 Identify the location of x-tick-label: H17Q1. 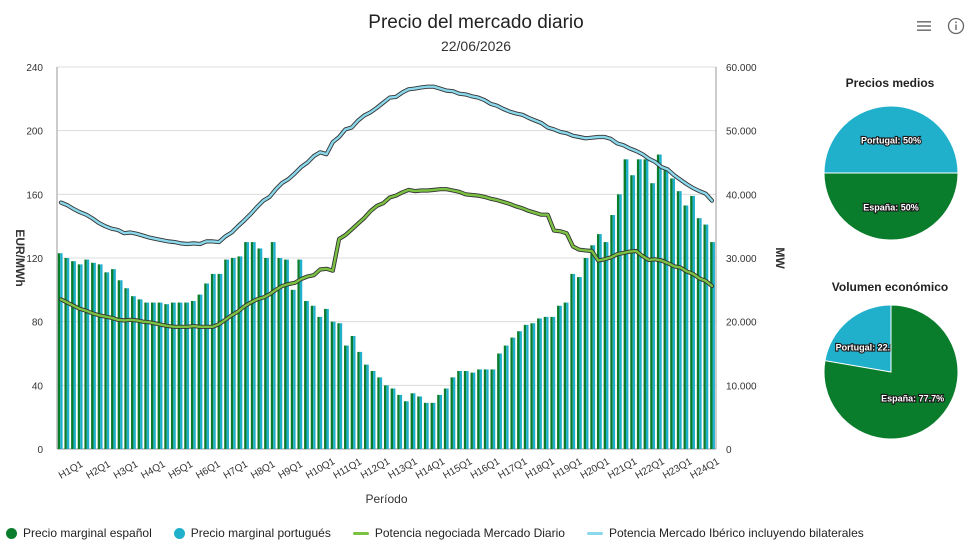
(512, 469).